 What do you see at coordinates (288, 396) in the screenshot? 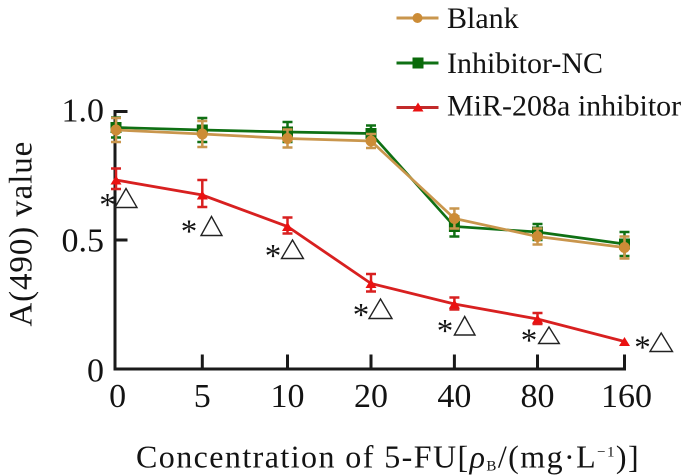
I see `svg-text: 10` at bounding box center [288, 396].